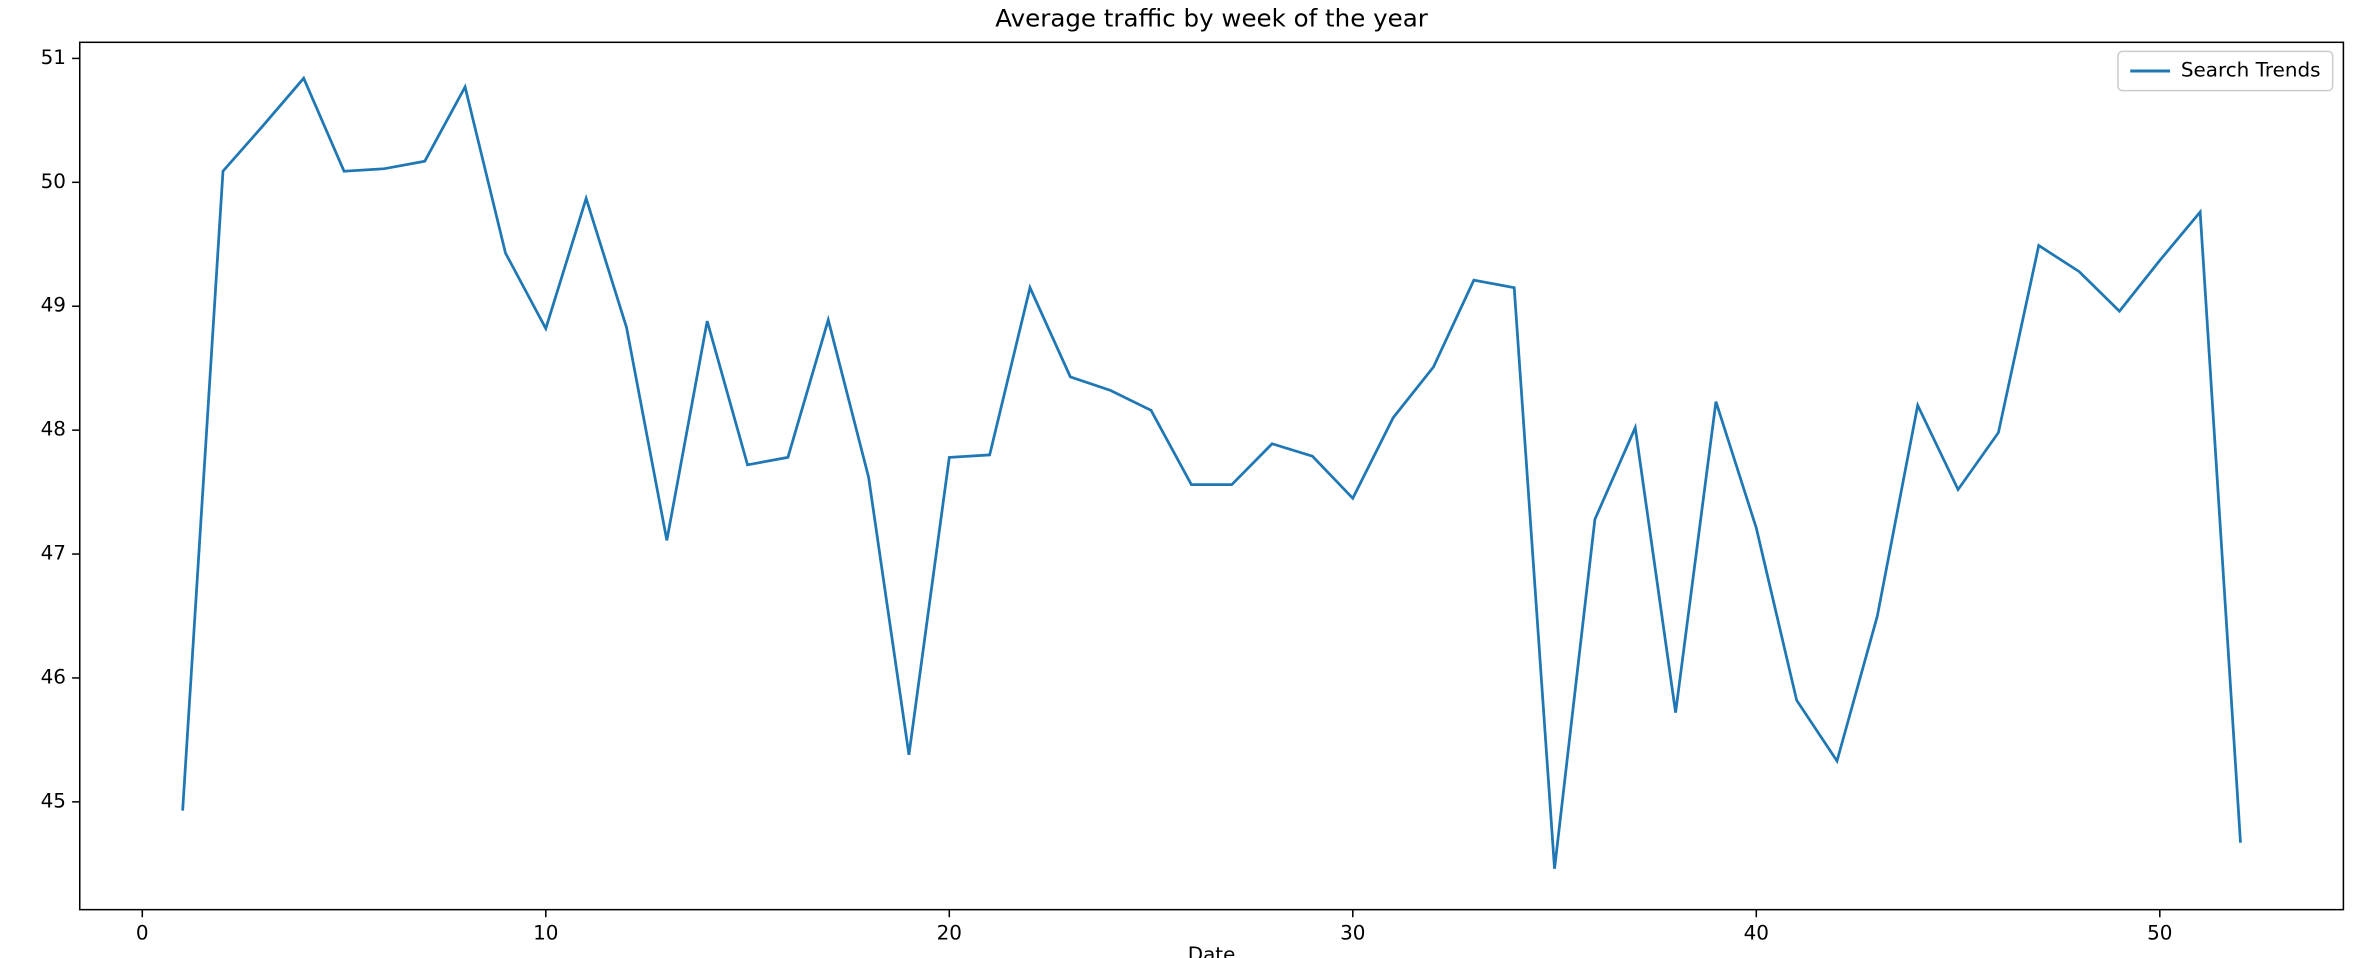  Describe the element at coordinates (53, 305) in the screenshot. I see `y-tick-label: 49` at that location.